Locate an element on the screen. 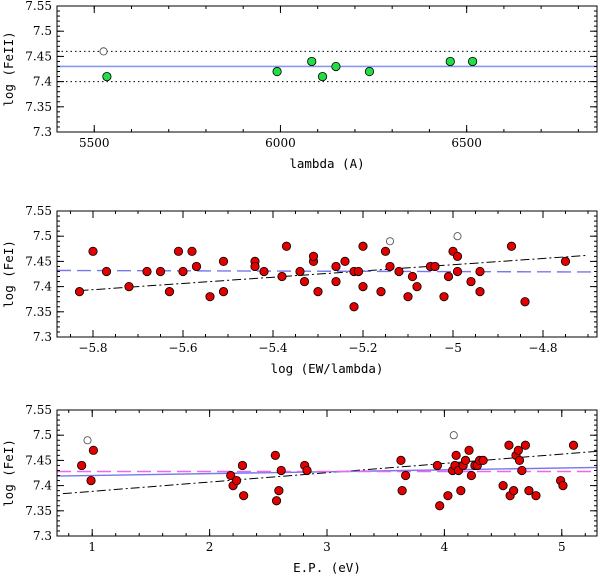 The height and width of the screenshot is (582, 600). x-axis-label: E.P. (eV) is located at coordinates (327, 567).